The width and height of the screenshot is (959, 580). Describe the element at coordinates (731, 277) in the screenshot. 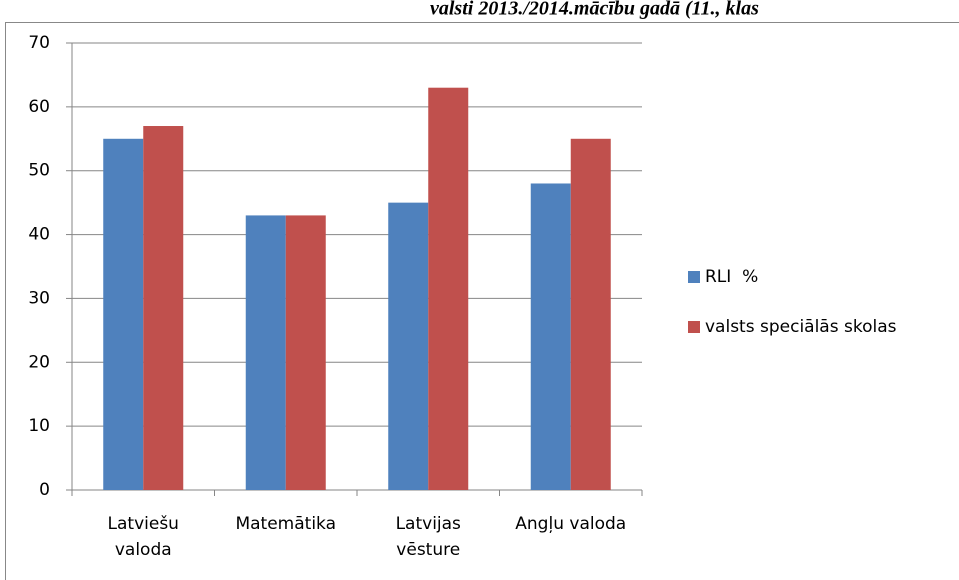

I see `legend-label: RLI %` at that location.